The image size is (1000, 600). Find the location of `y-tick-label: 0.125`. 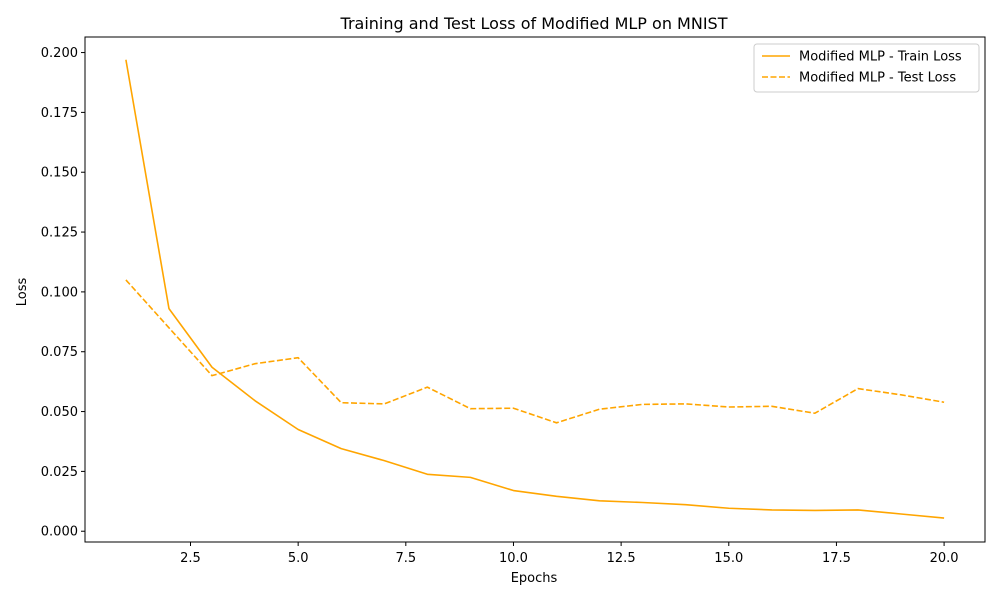

y-tick-label: 0.125 is located at coordinates (59, 233).